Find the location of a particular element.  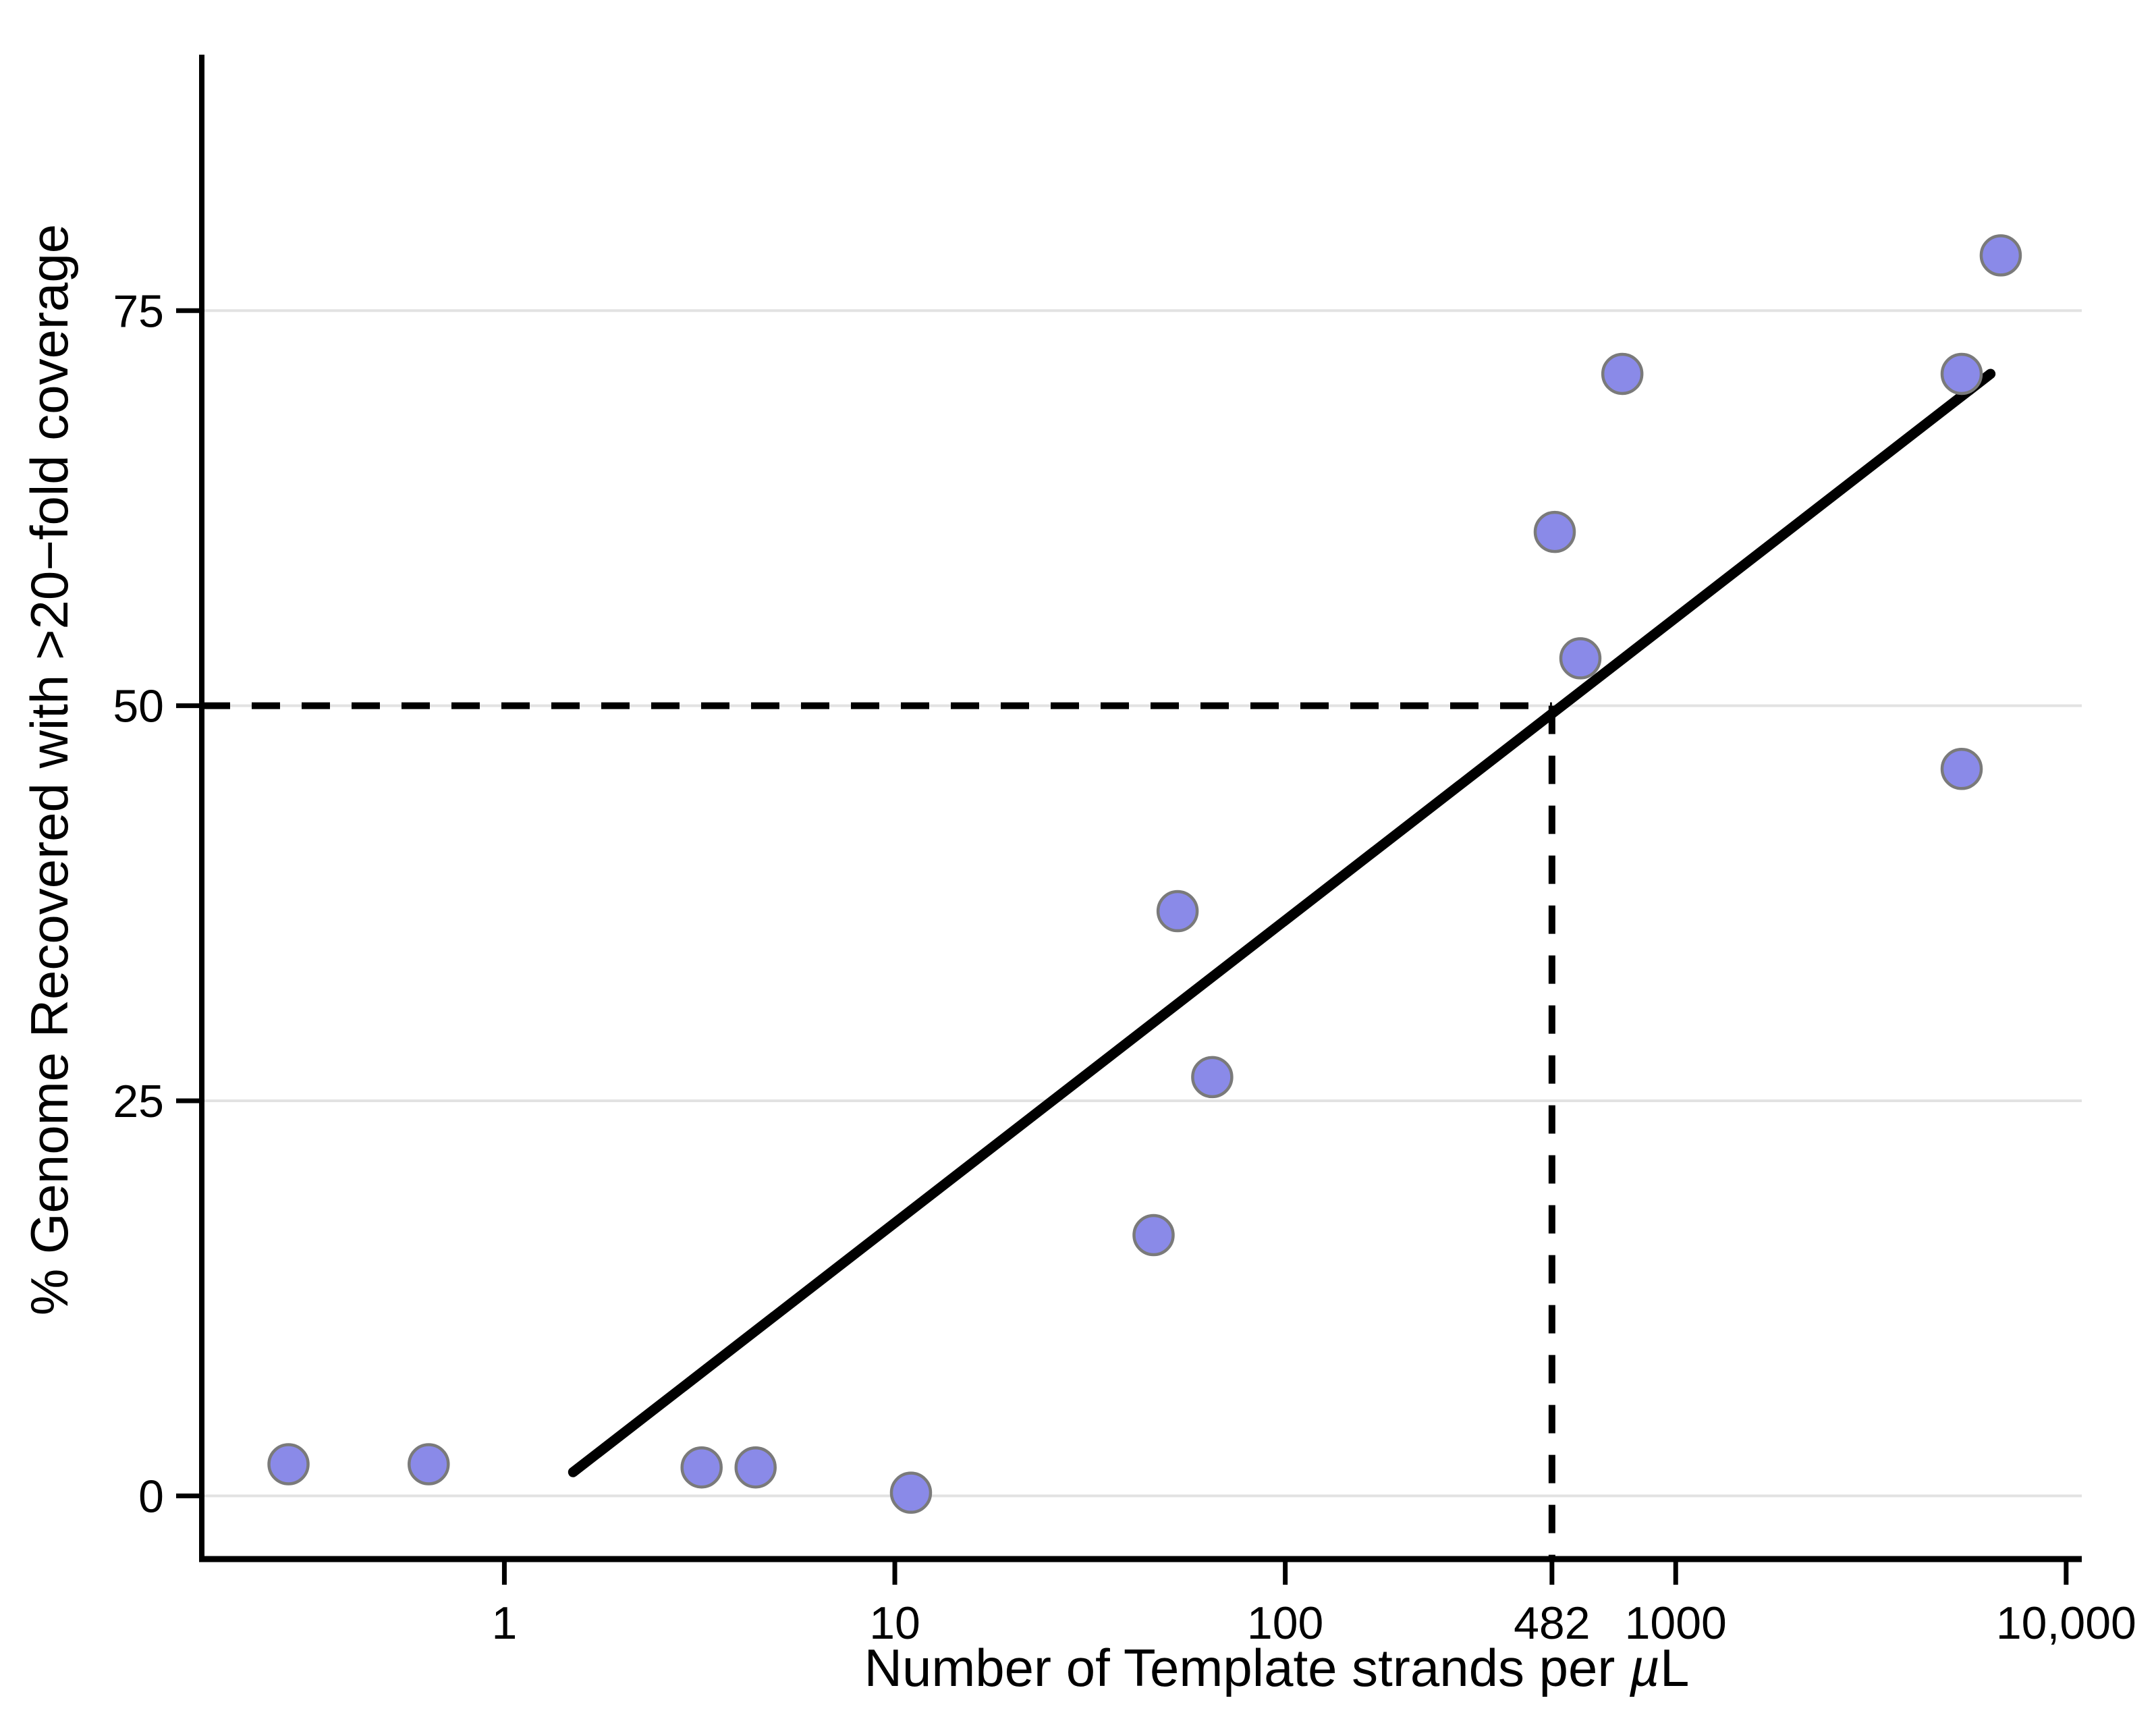

x-tick-label: 10 is located at coordinates (894, 1623).